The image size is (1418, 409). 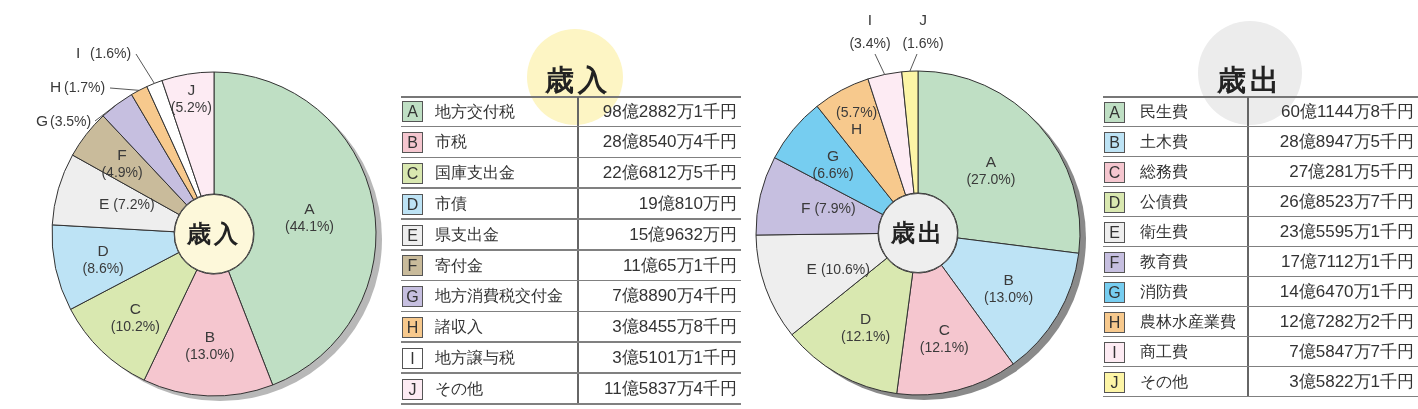 I want to click on text: 14億6470万1千円, so click(x=1346, y=292).